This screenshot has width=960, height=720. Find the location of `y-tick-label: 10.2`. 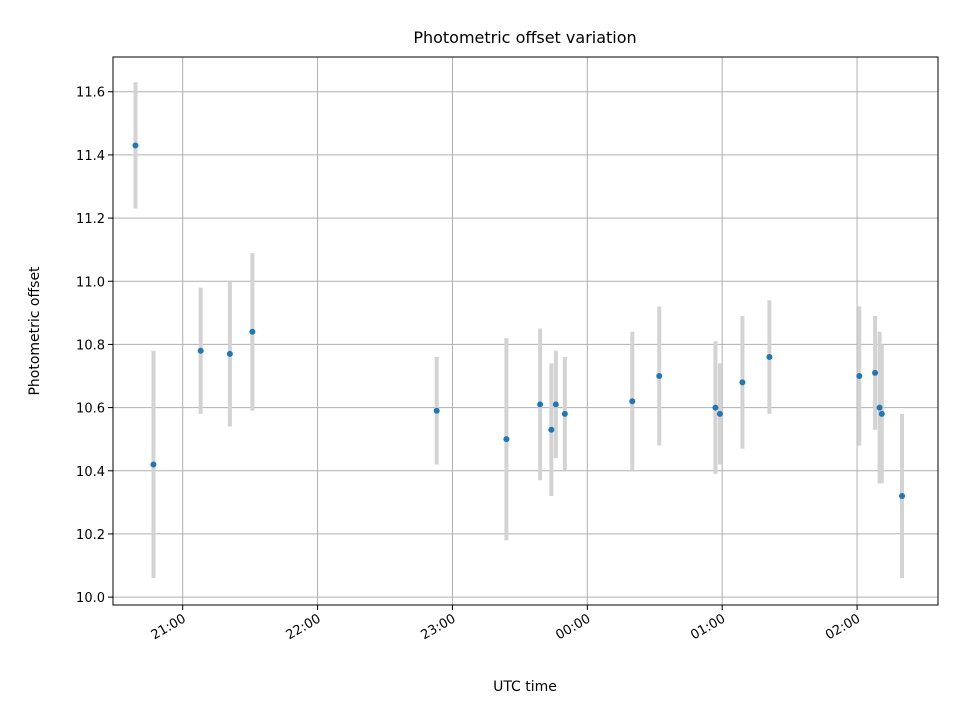

y-tick-label: 10.2 is located at coordinates (90, 535).